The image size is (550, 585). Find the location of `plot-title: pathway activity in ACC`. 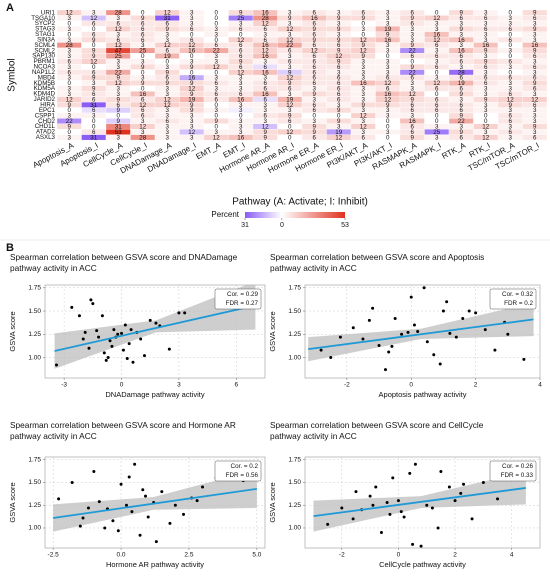

plot-title: pathway activity in ACC is located at coordinates (53, 436).